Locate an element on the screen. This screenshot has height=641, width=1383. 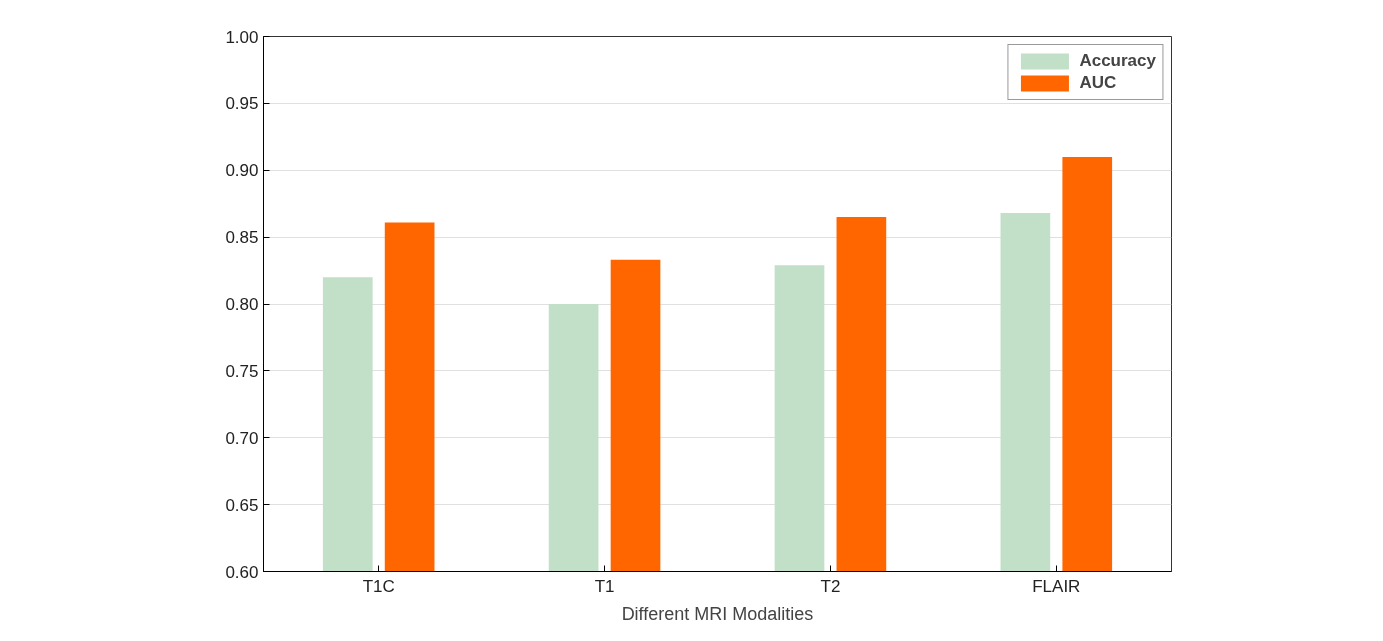
x-tick-label: T1 is located at coordinates (604, 586).